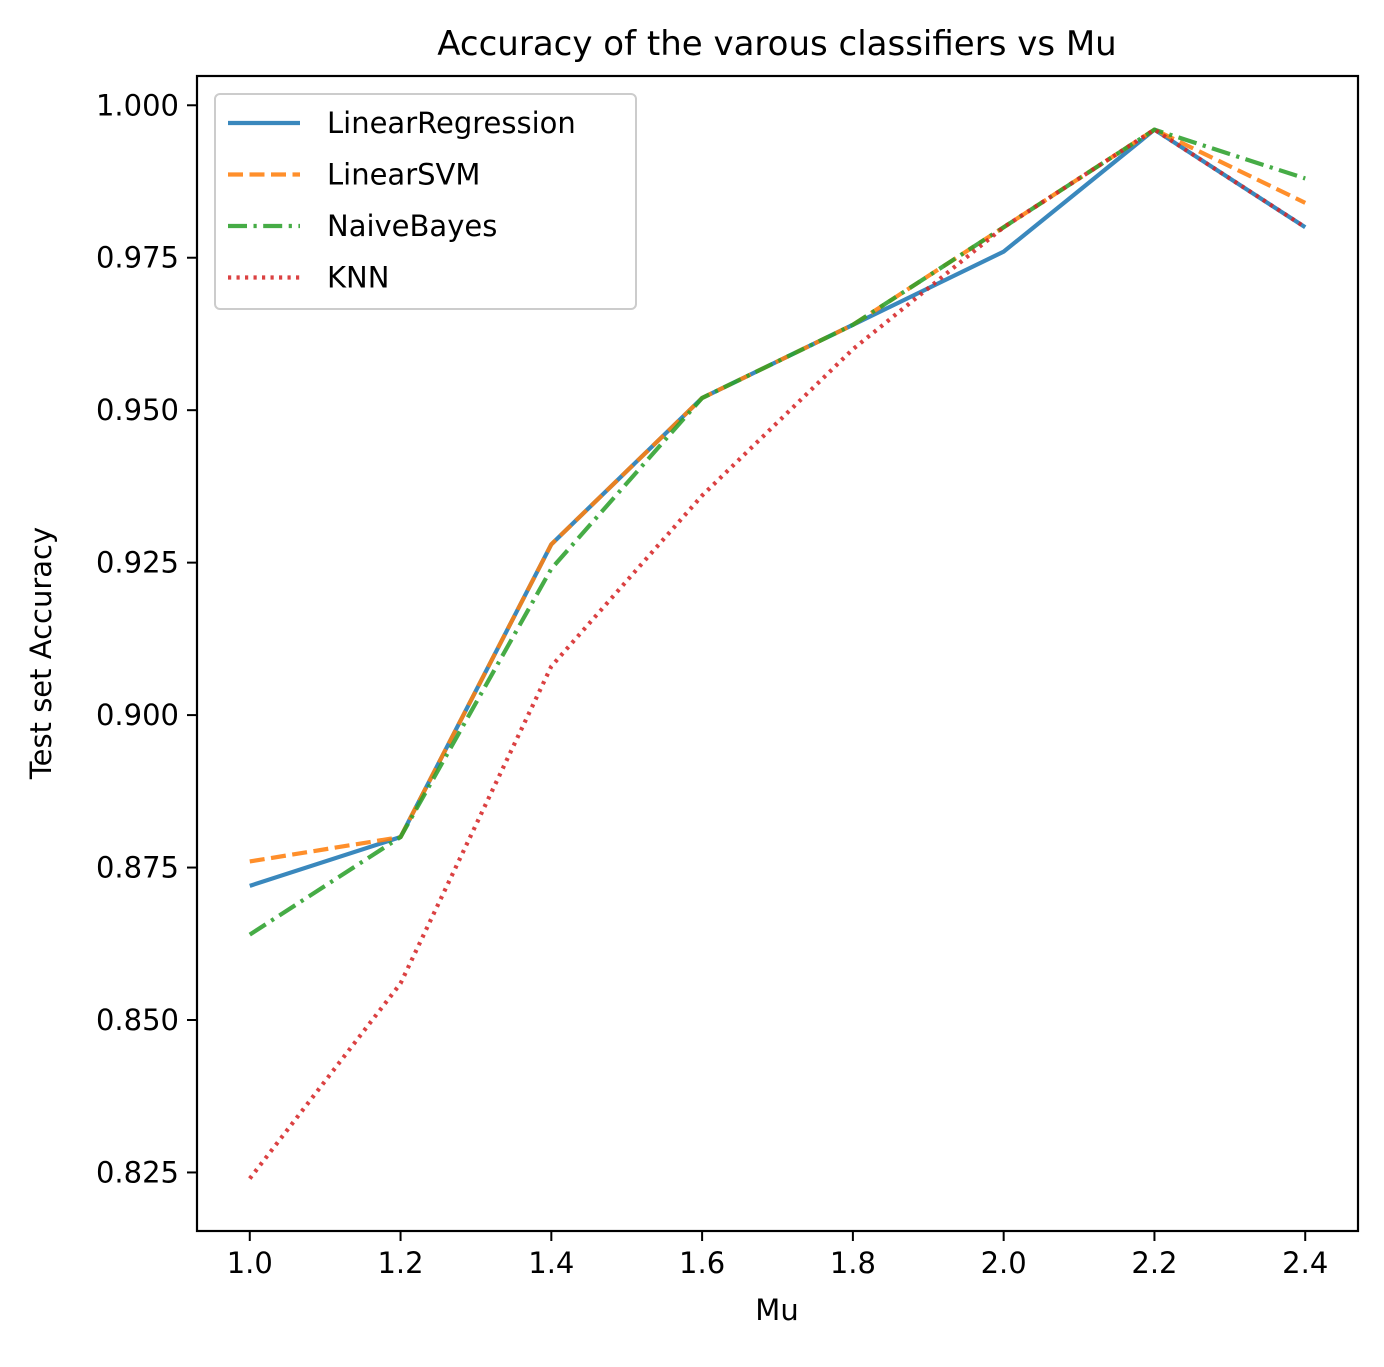 This screenshot has width=1384, height=1367. Describe the element at coordinates (250, 1263) in the screenshot. I see `x-tick-label: 1.0` at that location.